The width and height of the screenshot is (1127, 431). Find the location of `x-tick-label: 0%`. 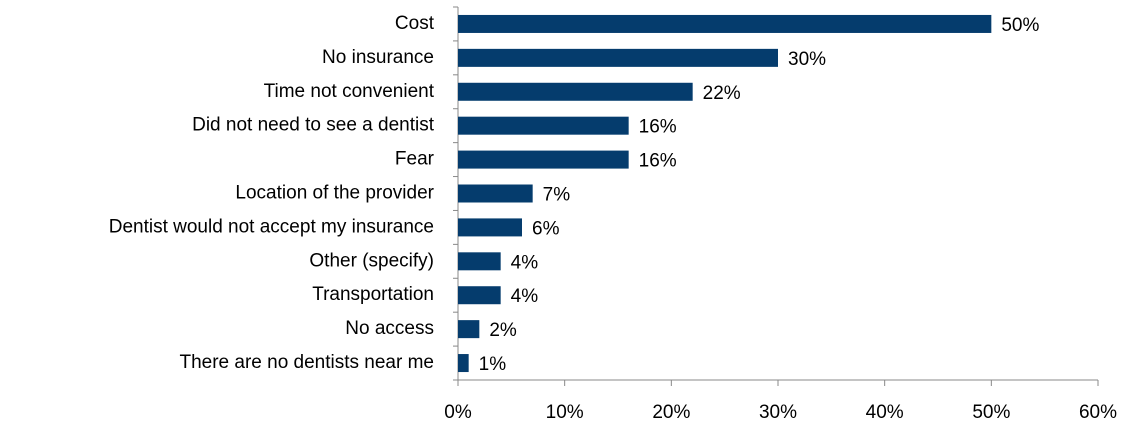

x-tick-label: 0% is located at coordinates (458, 412).